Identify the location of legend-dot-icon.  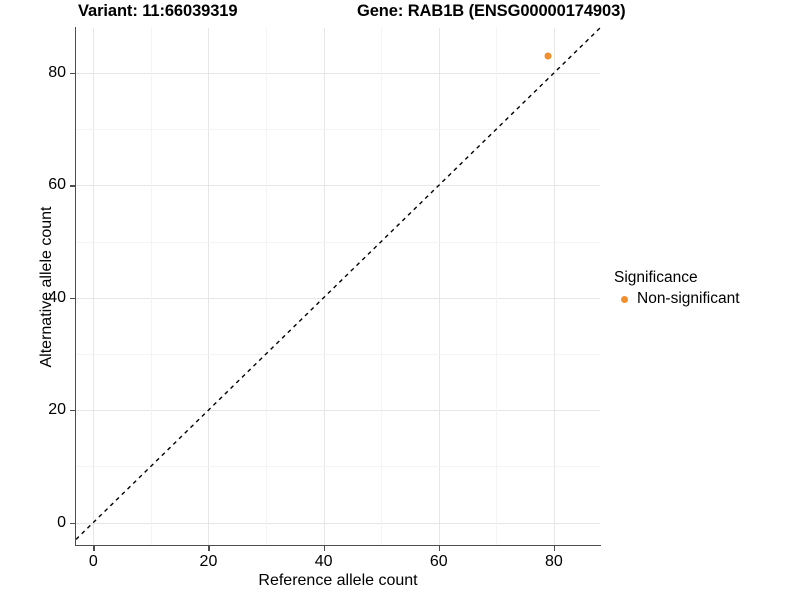
(624, 299).